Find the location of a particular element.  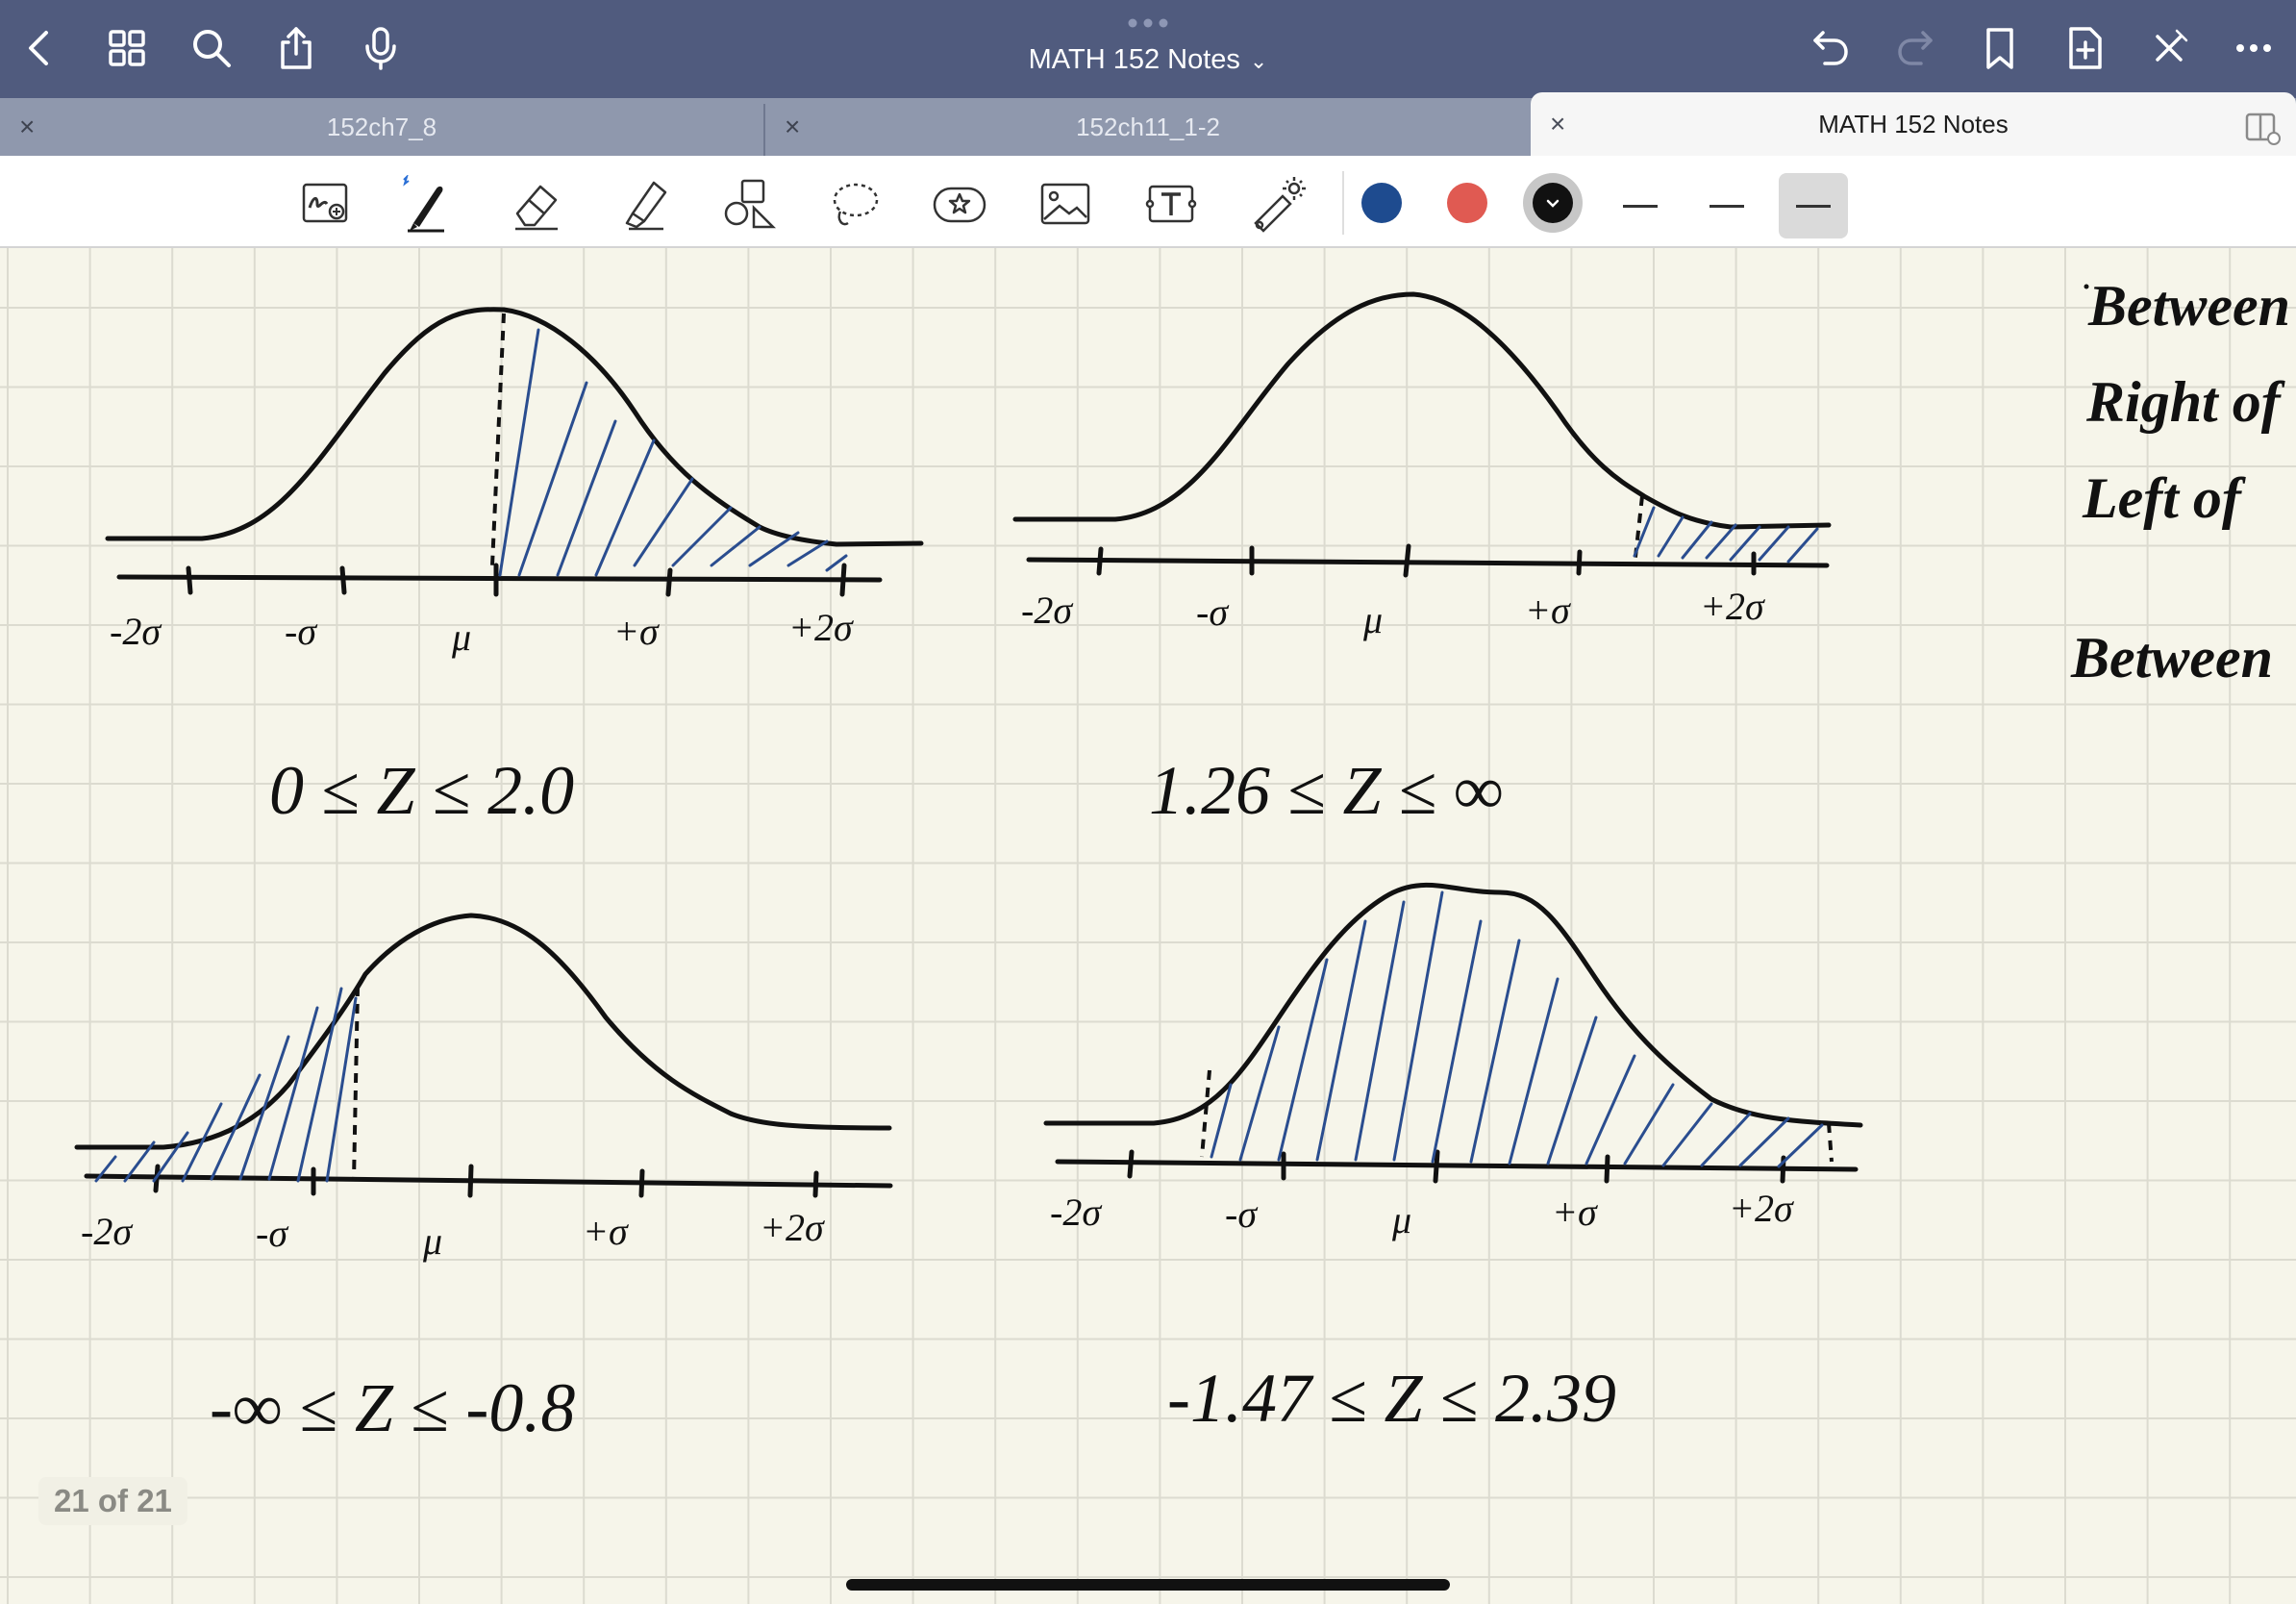

tab-152ch11-1-2: × 152ch11_1-2 is located at coordinates (1148, 127).